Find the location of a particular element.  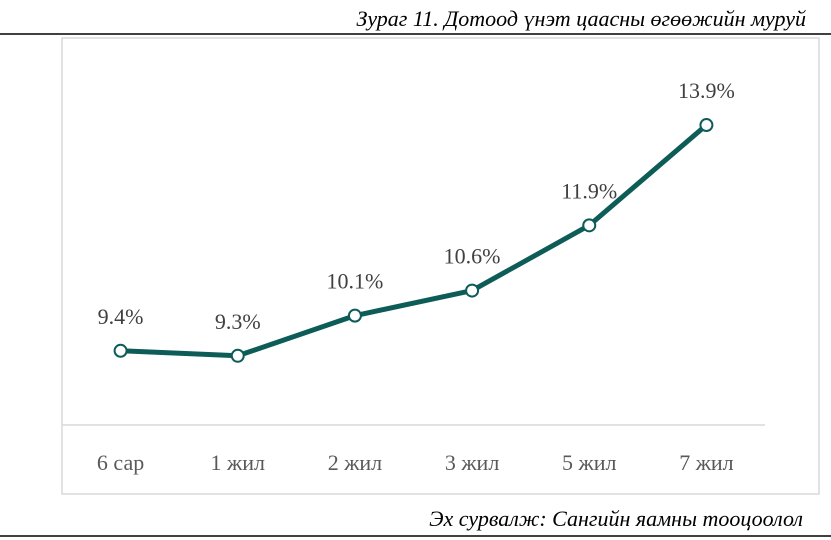

value-label: 9.4% is located at coordinates (121, 316).